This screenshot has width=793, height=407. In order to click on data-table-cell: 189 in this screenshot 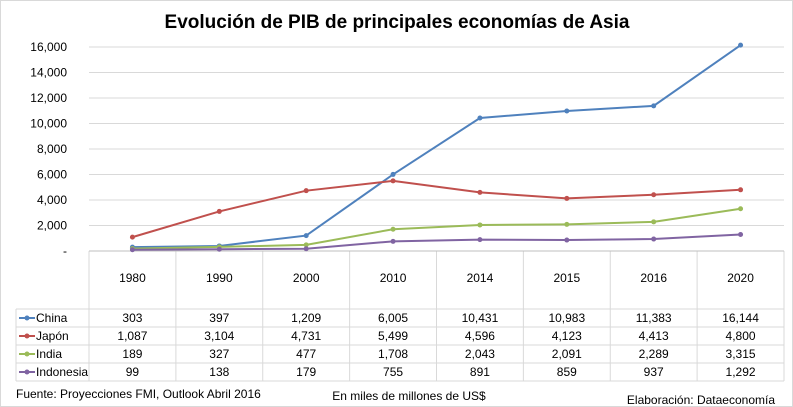, I will do `click(132, 354)`.